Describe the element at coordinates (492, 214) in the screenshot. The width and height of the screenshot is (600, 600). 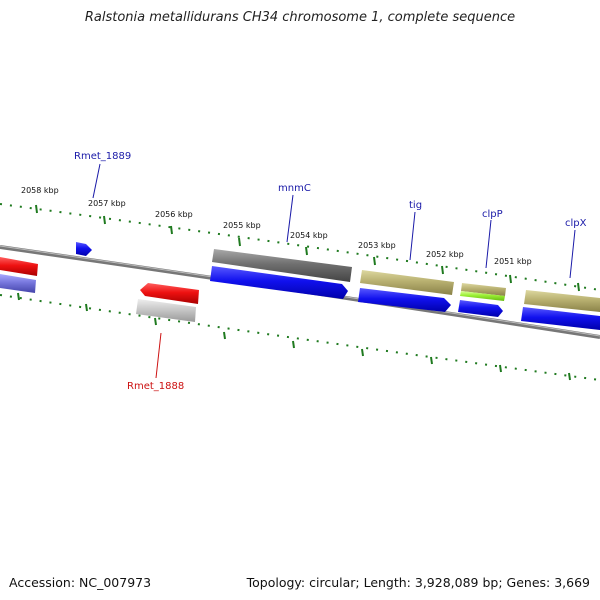
I see `gene-label-clpP: clpP` at that location.